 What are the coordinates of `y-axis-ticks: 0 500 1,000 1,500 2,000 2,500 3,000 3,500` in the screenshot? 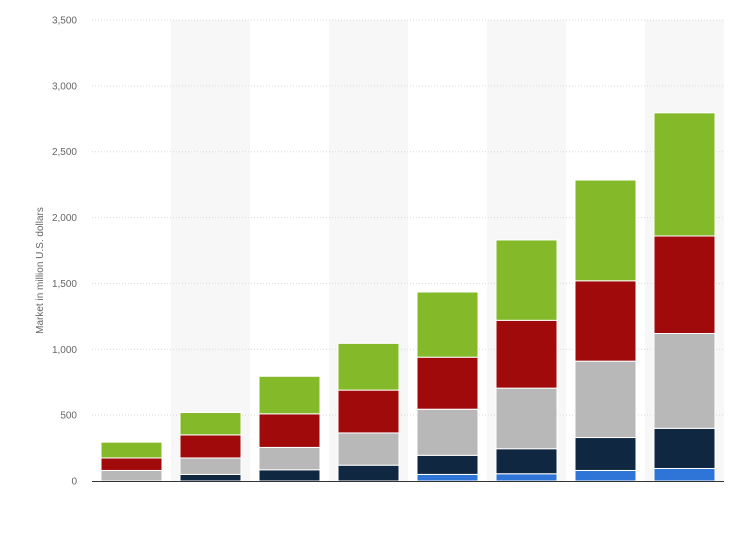 It's located at (64, 252).